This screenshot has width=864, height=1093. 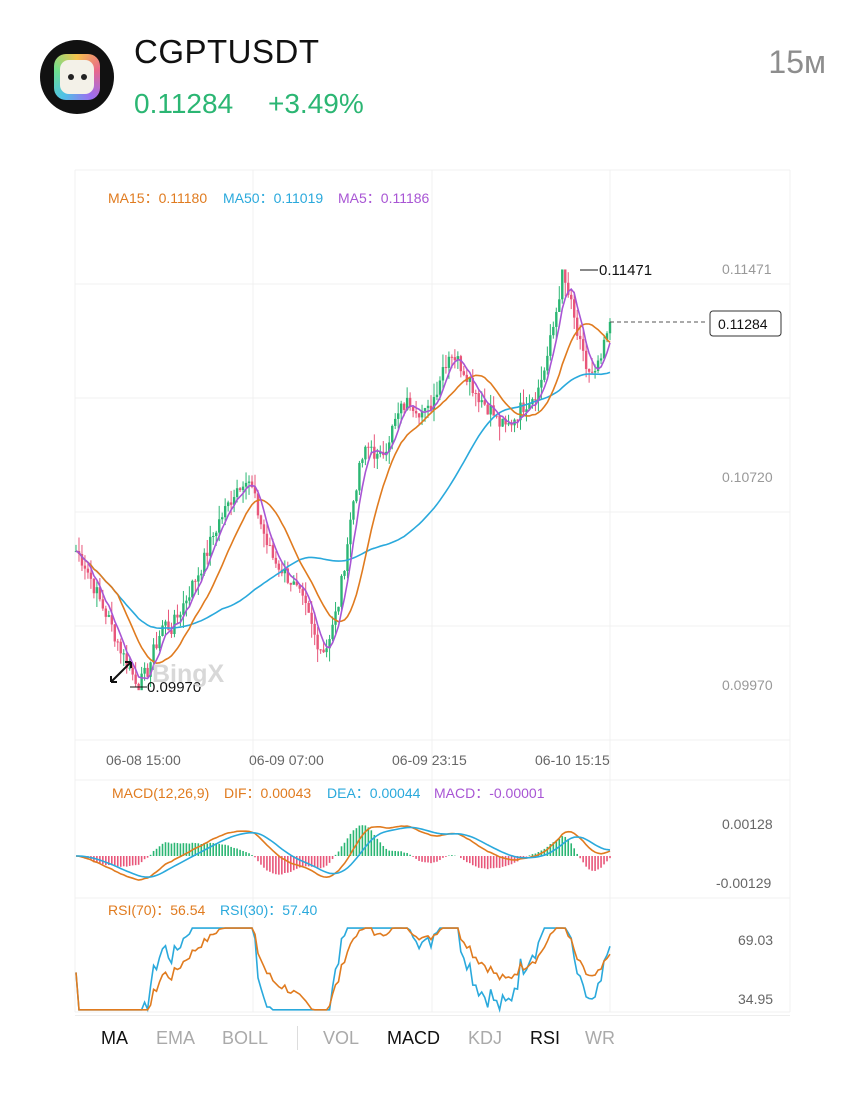 What do you see at coordinates (745, 323) in the screenshot?
I see `current-price-tag` at bounding box center [745, 323].